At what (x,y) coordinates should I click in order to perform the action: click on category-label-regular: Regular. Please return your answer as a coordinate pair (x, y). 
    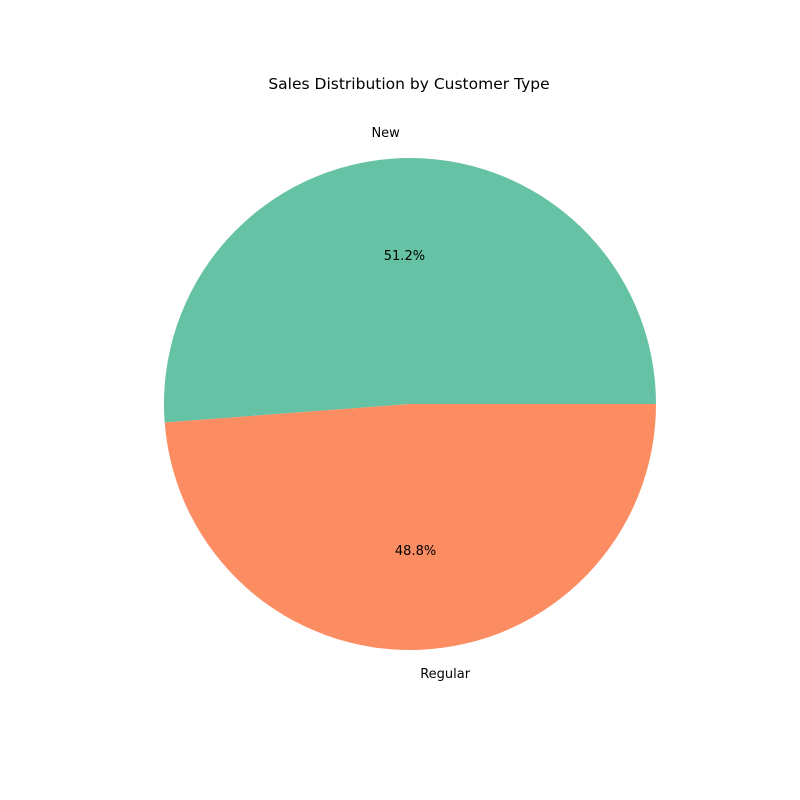
    Looking at the image, I should click on (445, 674).